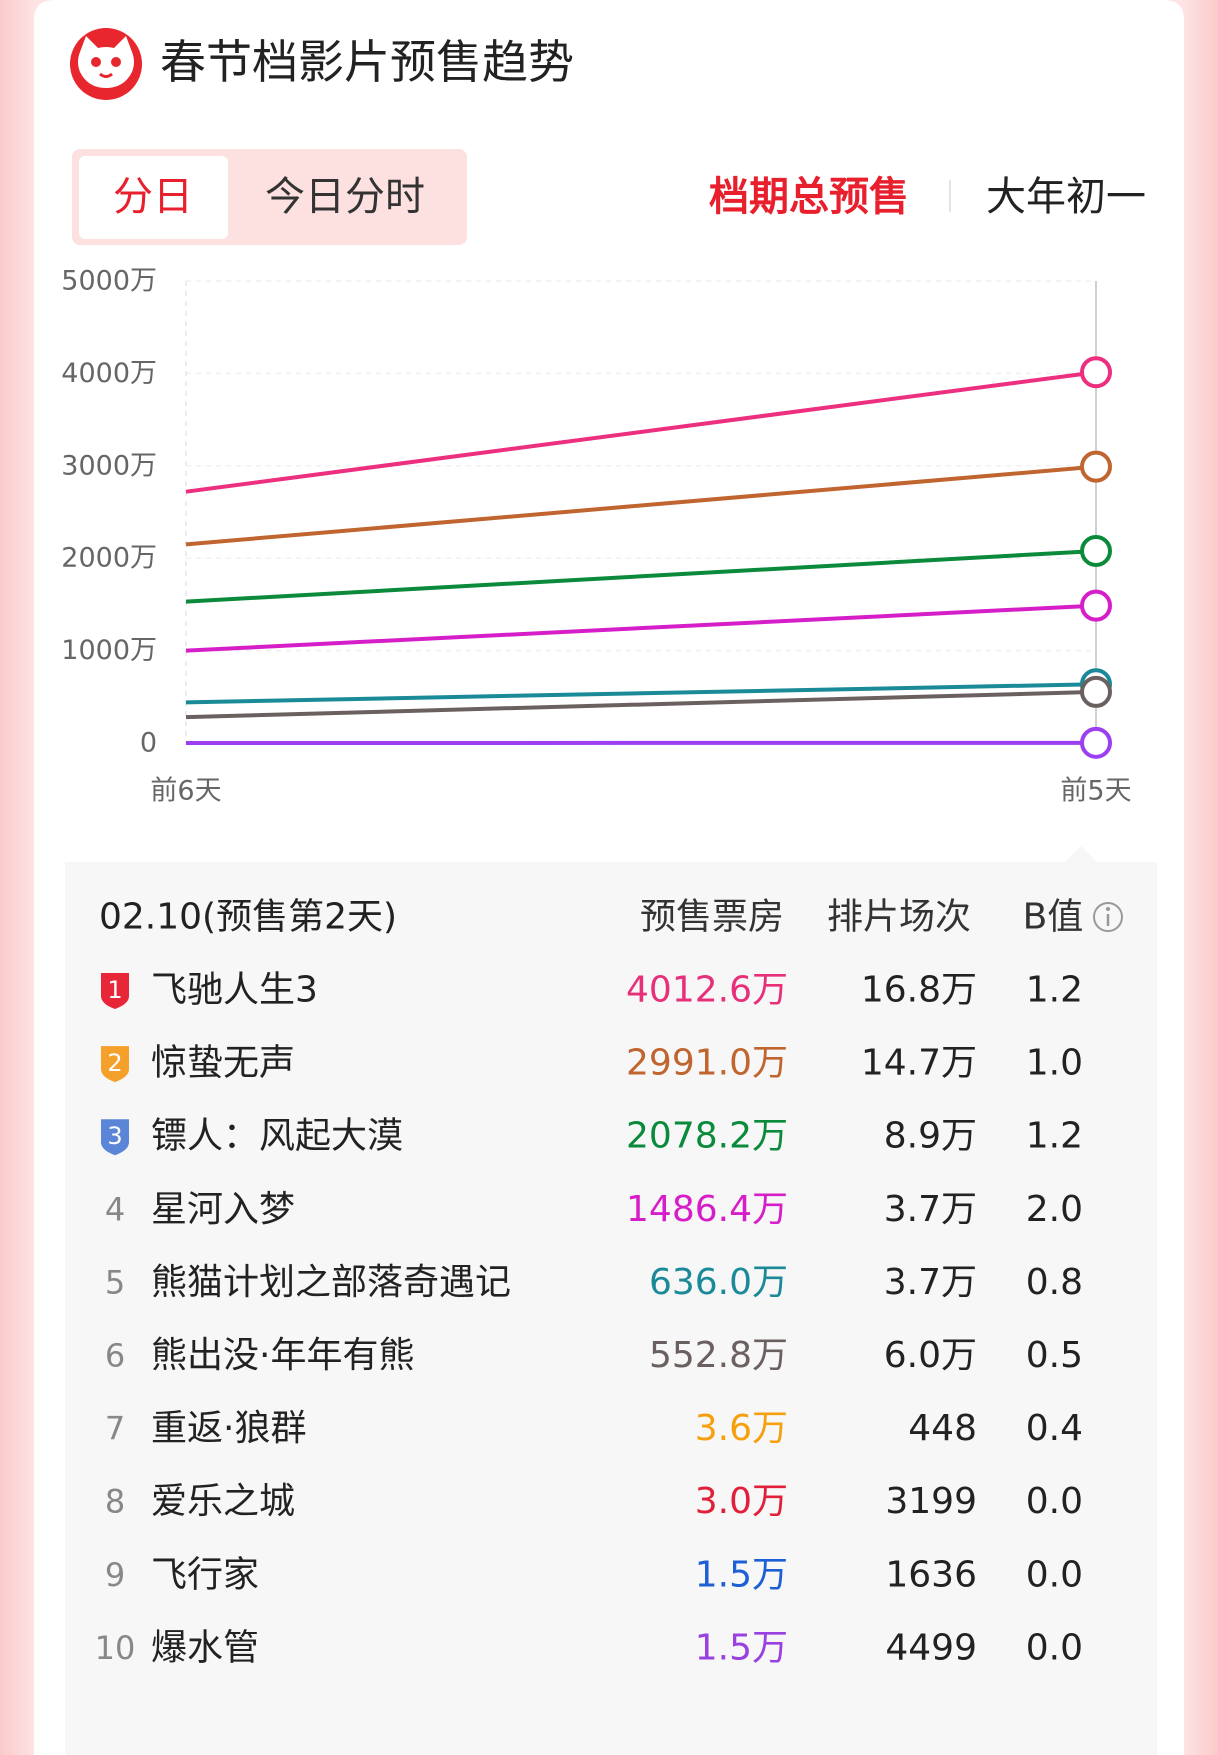 This screenshot has height=1755, width=1218. I want to click on movie-name: 爱乐之城, so click(223, 1501).